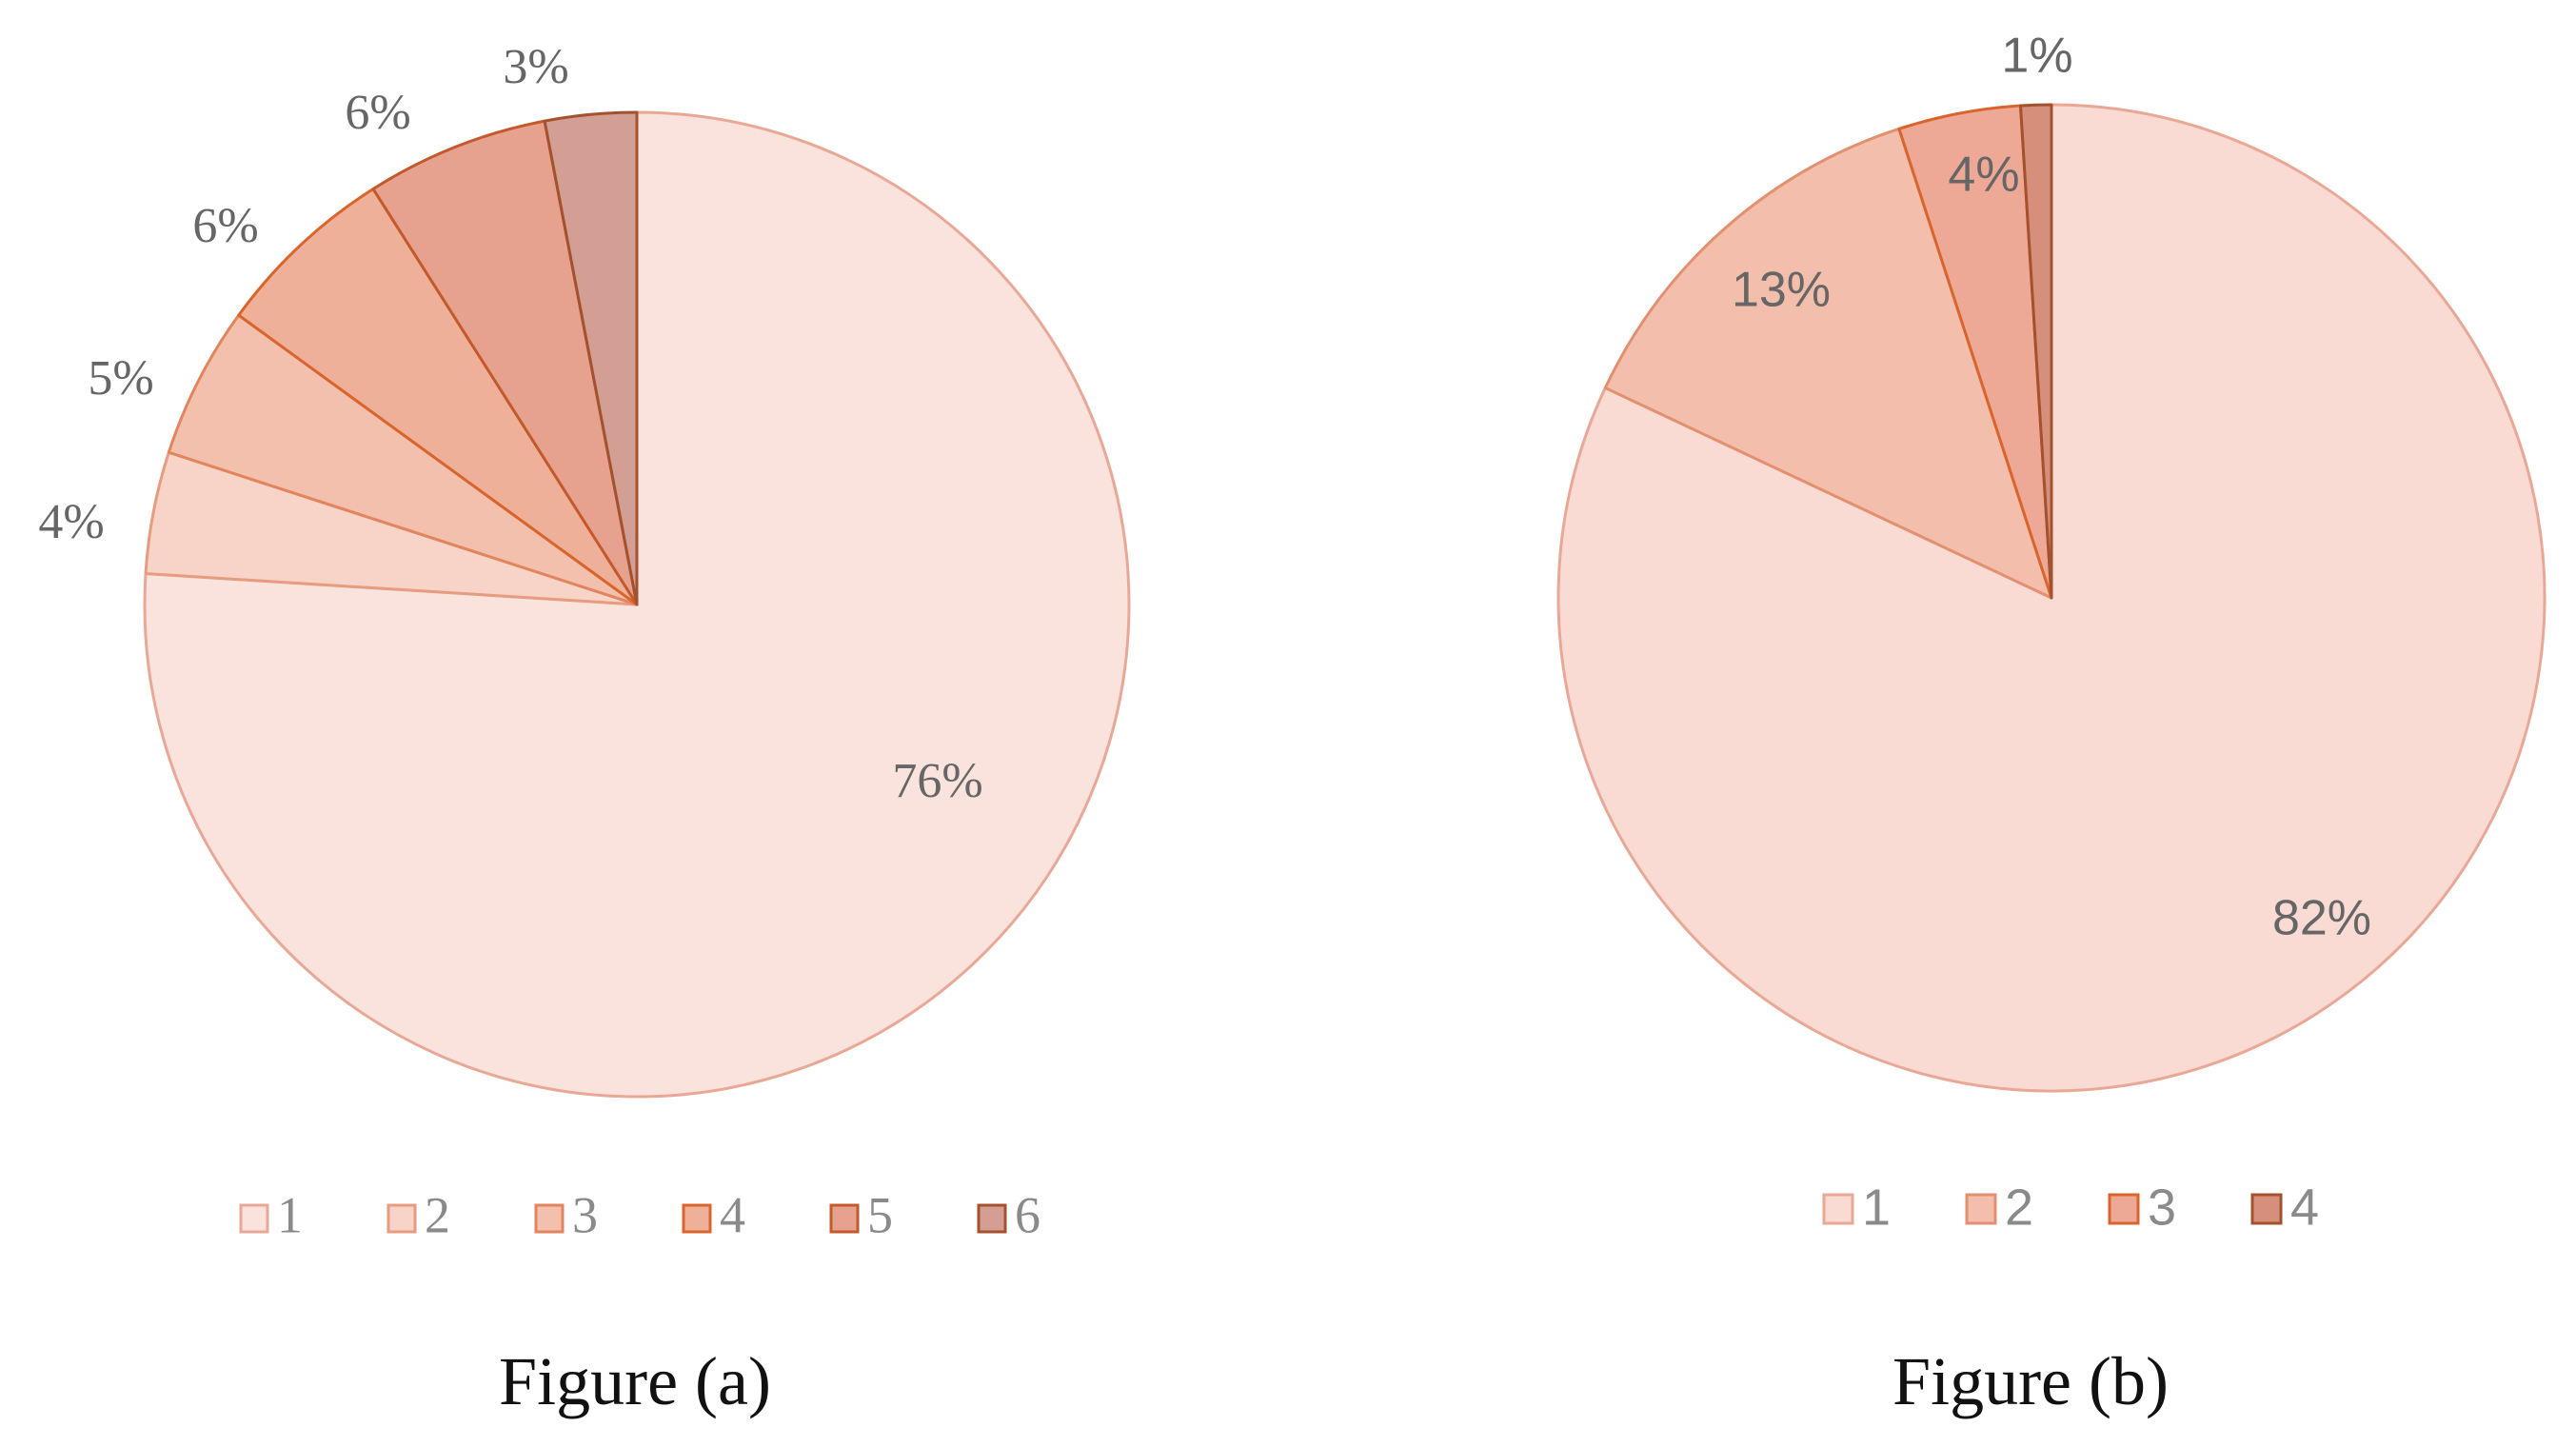  Describe the element at coordinates (535, 67) in the screenshot. I see `slice-percent-label-6: 3%` at that location.